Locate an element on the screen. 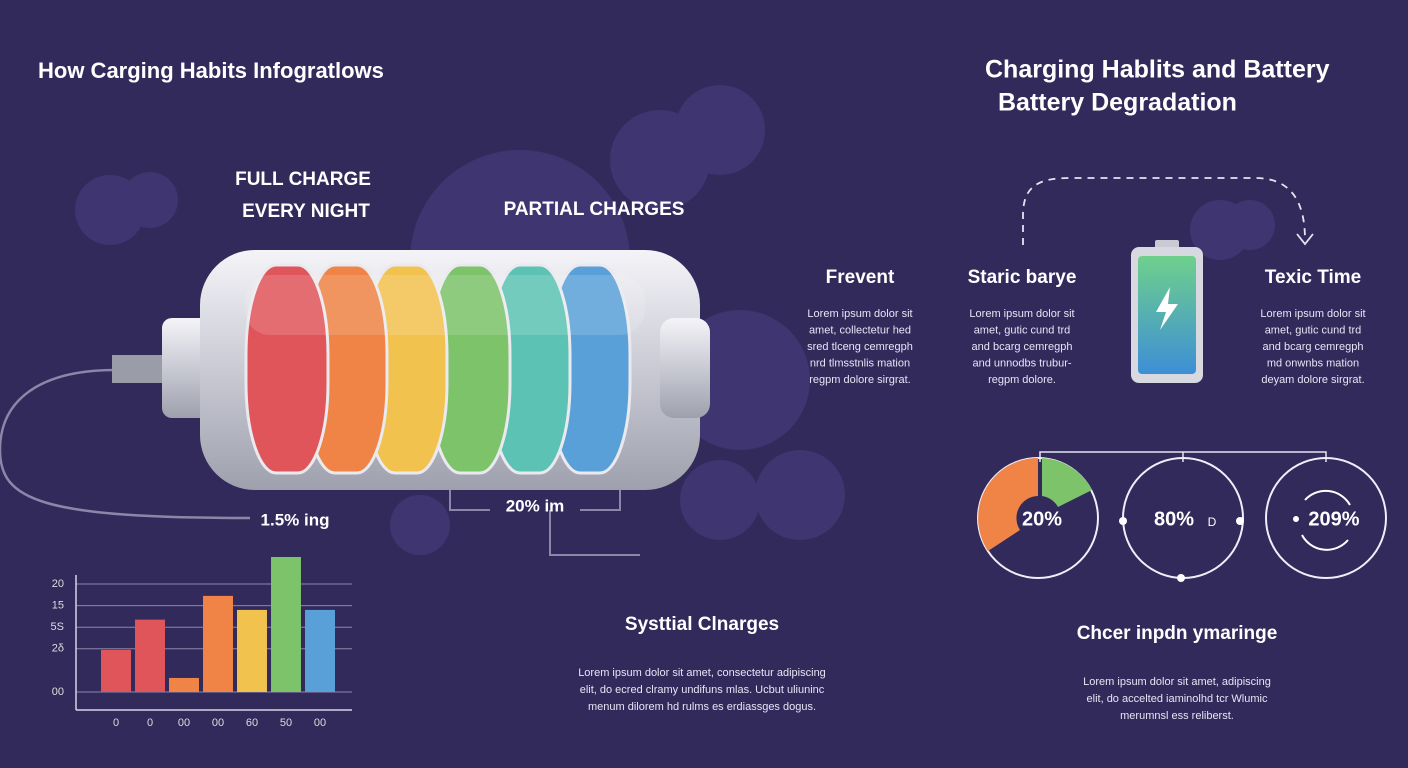 The height and width of the screenshot is (768, 1408). y-tick-label: 00 is located at coordinates (58, 692).